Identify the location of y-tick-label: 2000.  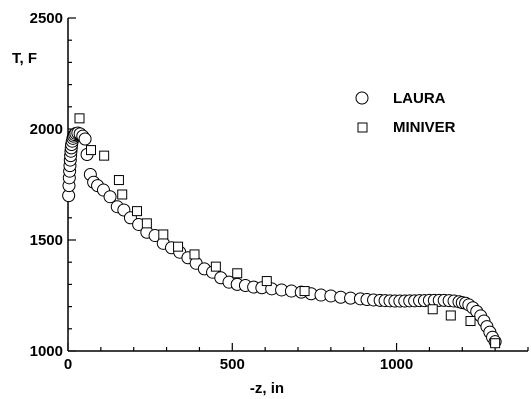
(46, 129).